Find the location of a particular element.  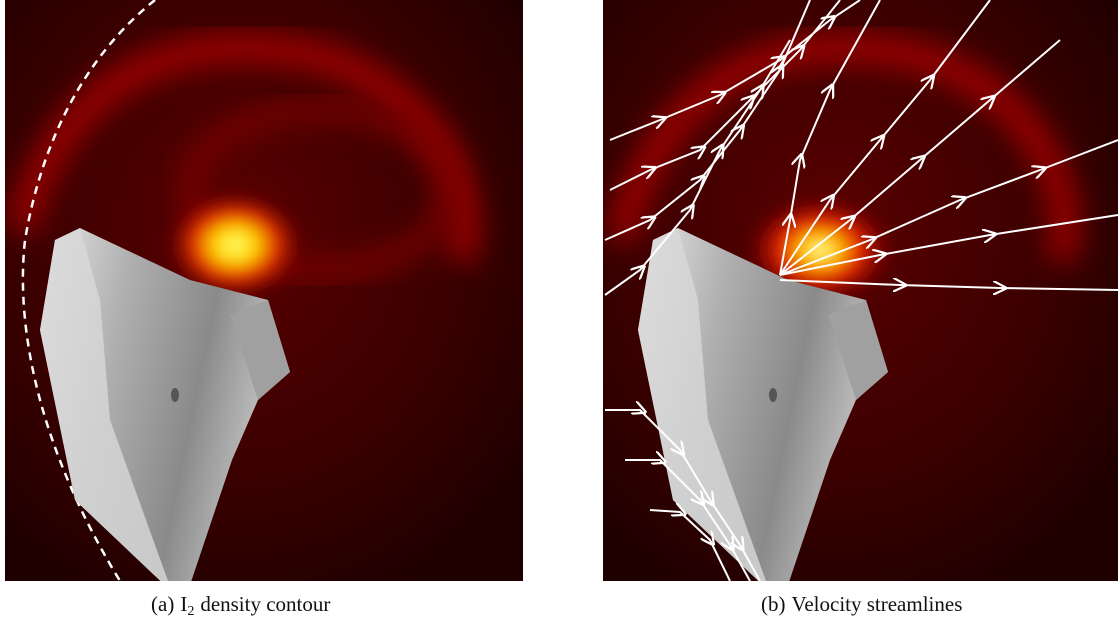

caption-text: density contour is located at coordinates (265, 604).